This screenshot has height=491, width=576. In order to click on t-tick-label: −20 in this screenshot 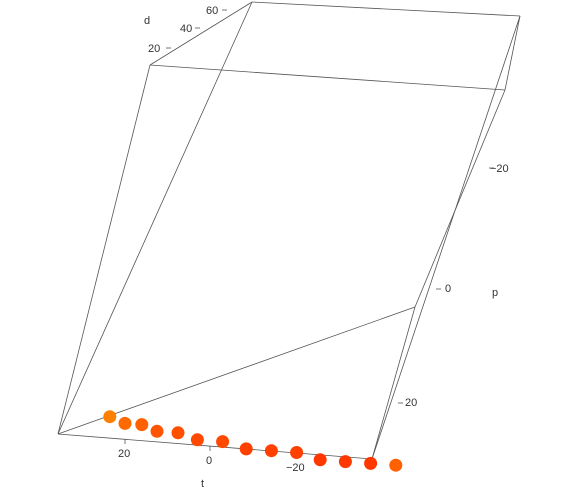, I will do `click(295, 468)`.